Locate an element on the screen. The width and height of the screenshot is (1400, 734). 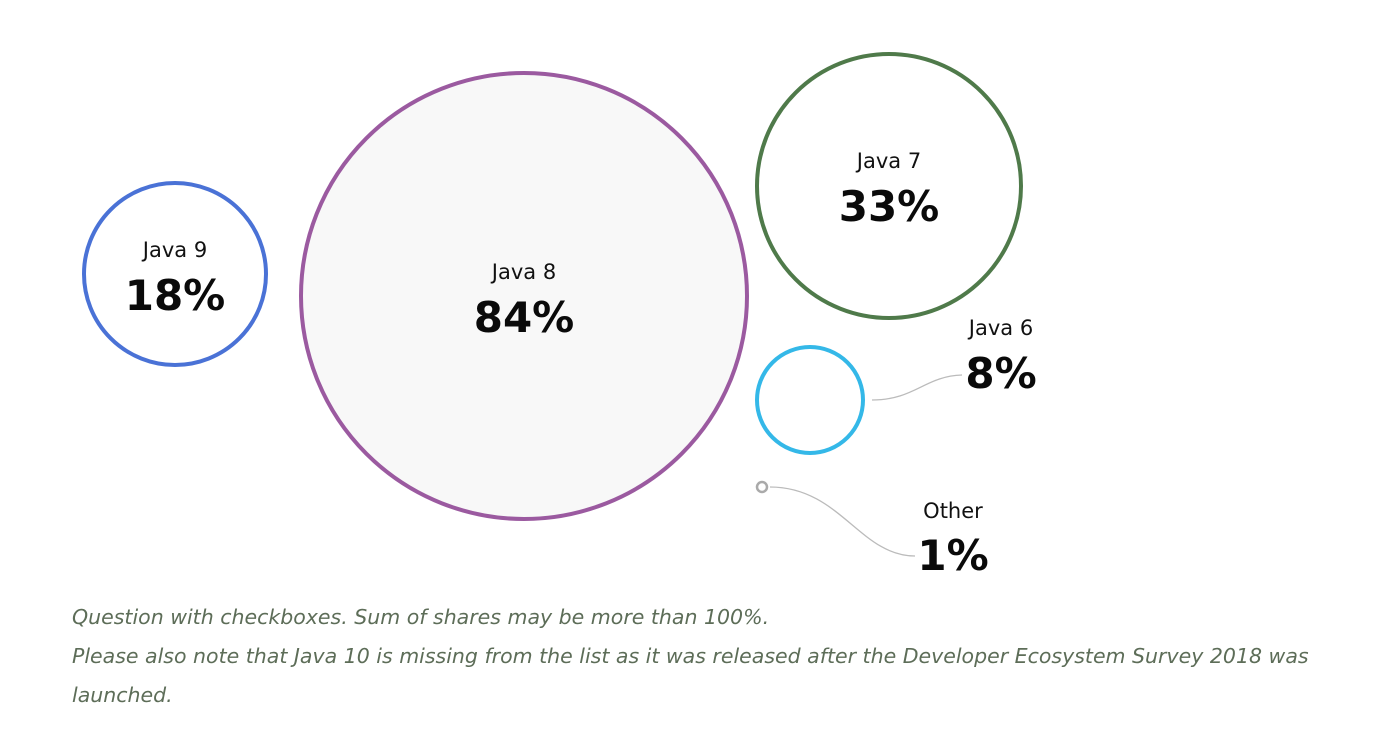
label-value-java-7: 33% is located at coordinates (889, 206).